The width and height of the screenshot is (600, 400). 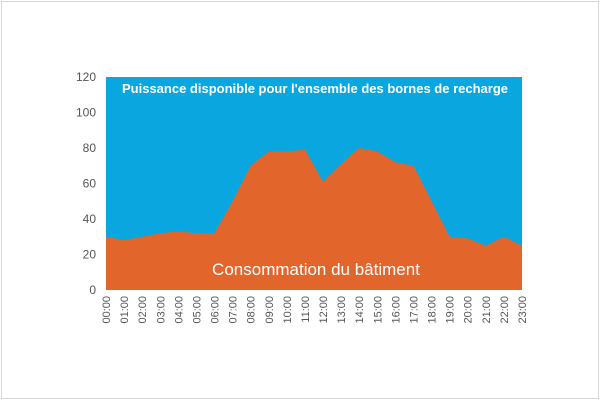 I want to click on x-tick-label: 22:00, so click(x=505, y=310).